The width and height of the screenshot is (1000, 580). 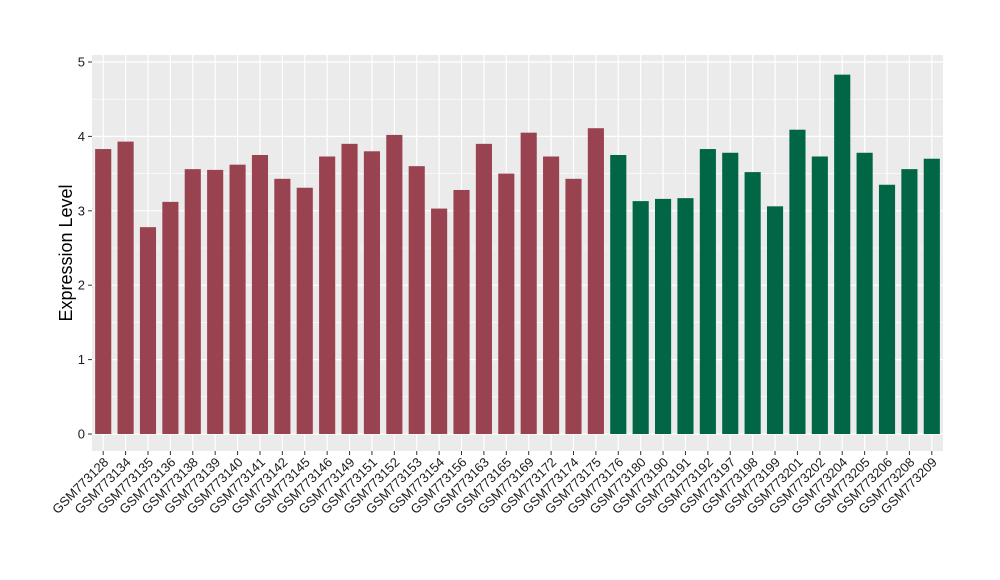 What do you see at coordinates (752, 303) in the screenshot?
I see `bar-GSM773198` at bounding box center [752, 303].